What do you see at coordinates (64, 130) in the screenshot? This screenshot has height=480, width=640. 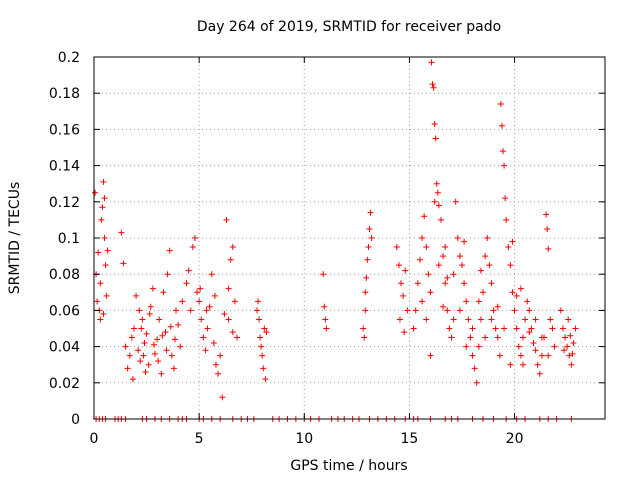 I see `y-tick-label: 0.16` at bounding box center [64, 130].